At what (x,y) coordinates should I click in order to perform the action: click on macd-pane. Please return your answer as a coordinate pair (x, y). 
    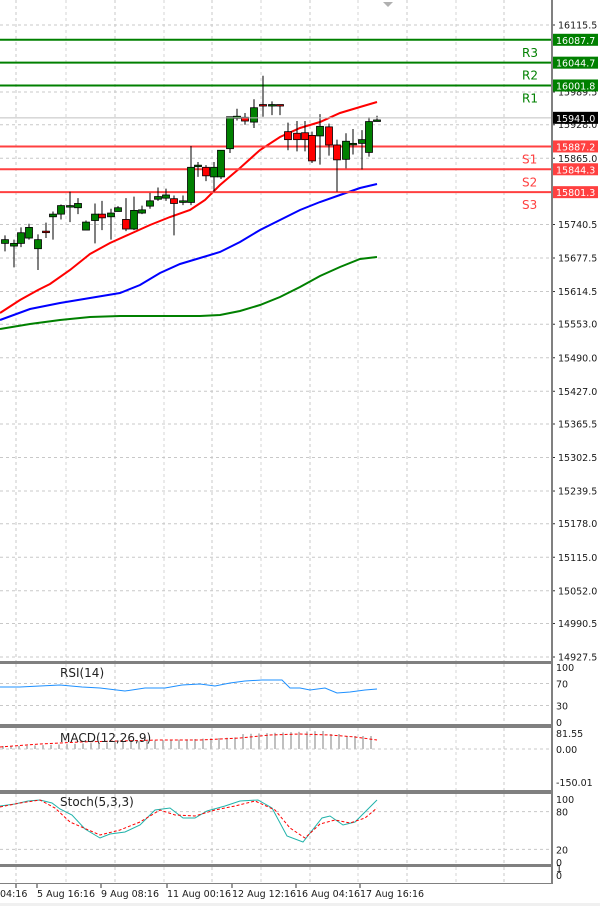
    Looking at the image, I should click on (189, 740).